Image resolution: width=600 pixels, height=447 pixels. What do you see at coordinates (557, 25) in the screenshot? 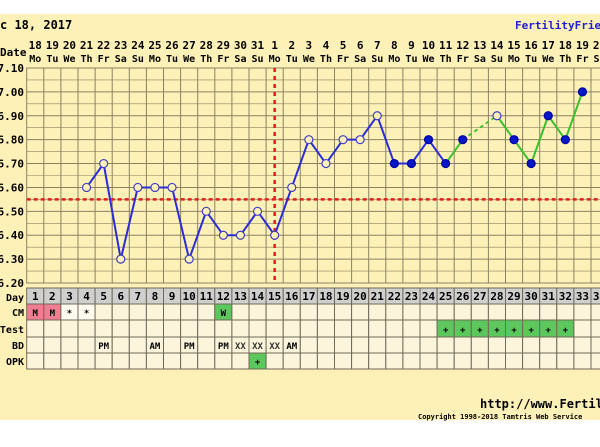
I see `brand-logo-text: FertilityFrie` at bounding box center [557, 25].